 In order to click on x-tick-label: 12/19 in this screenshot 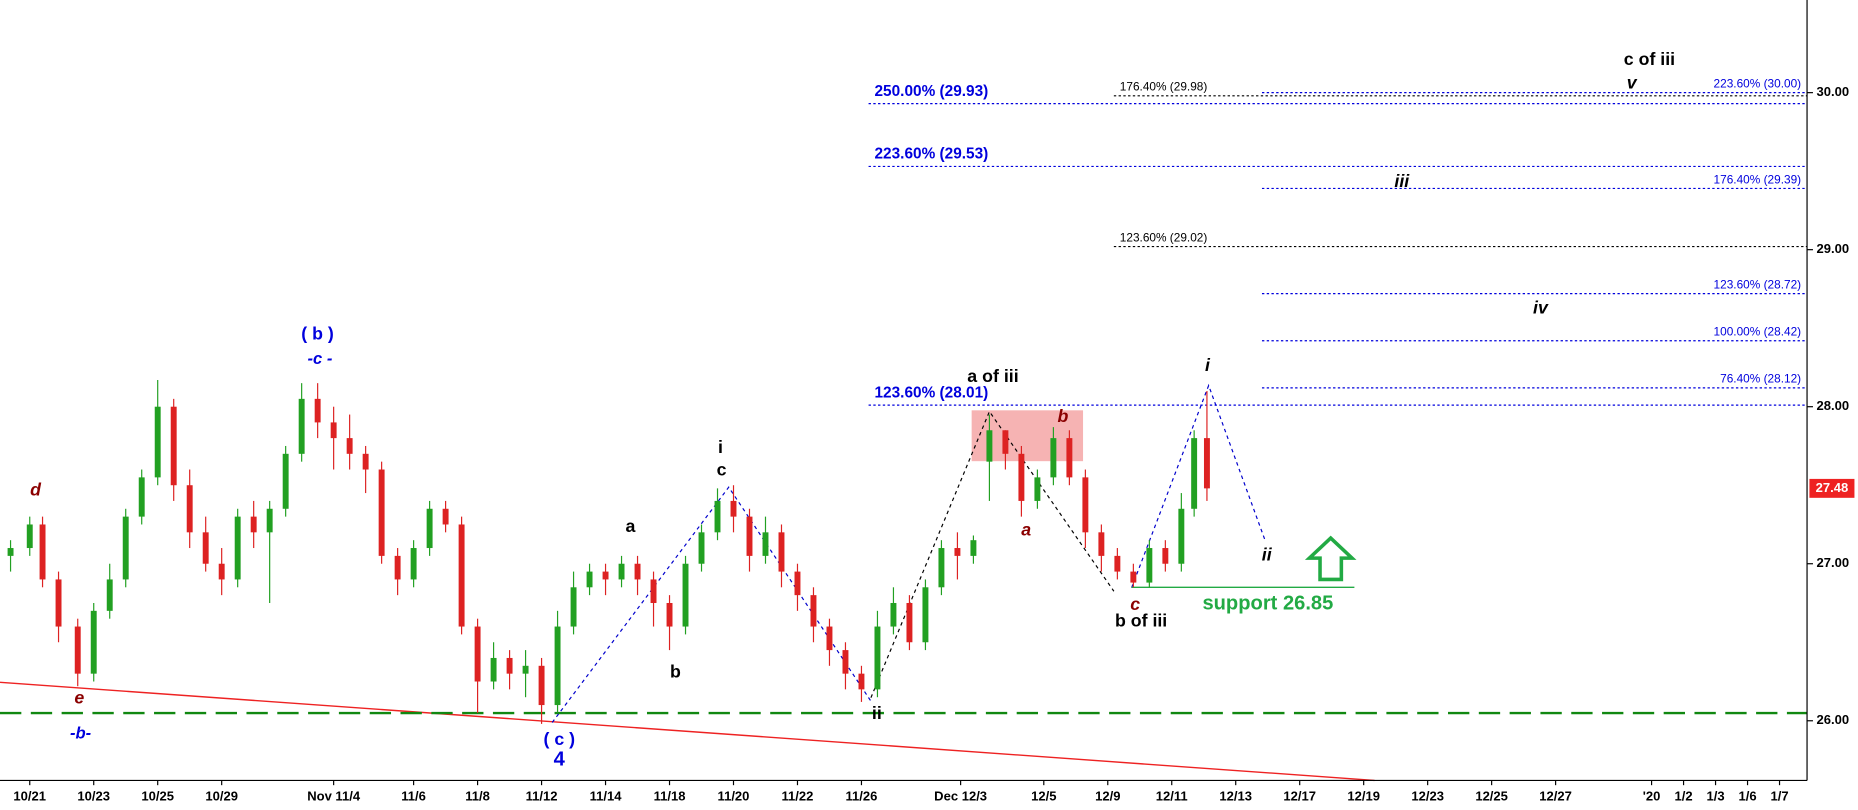, I will do `click(1363, 795)`.